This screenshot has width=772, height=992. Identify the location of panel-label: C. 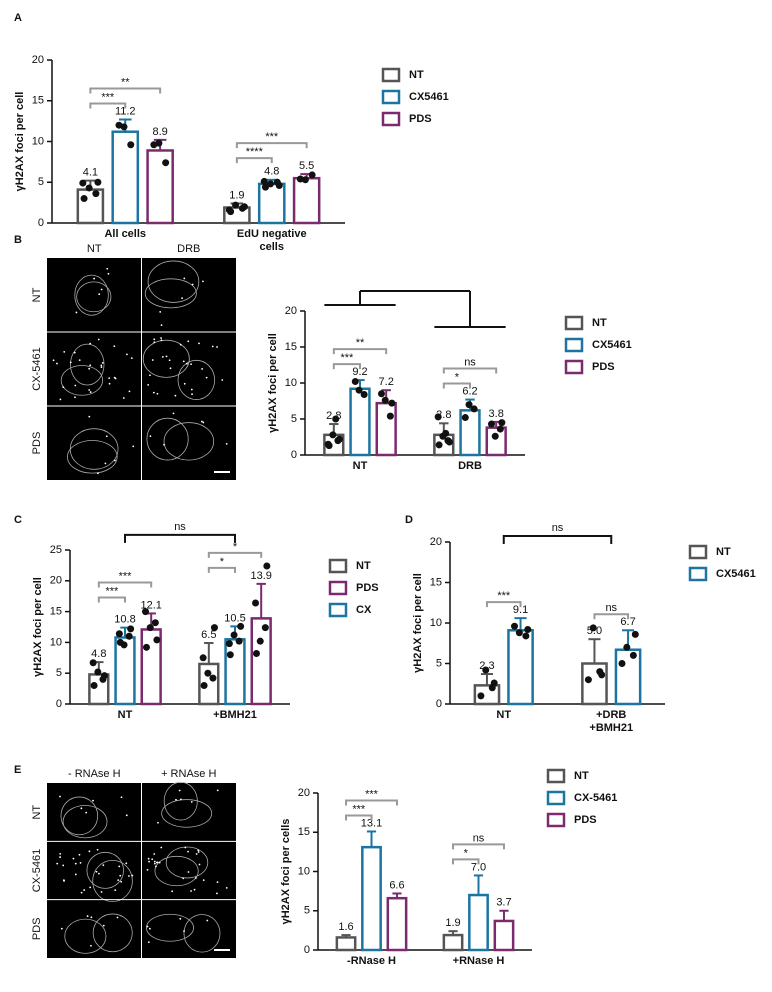
(18, 520).